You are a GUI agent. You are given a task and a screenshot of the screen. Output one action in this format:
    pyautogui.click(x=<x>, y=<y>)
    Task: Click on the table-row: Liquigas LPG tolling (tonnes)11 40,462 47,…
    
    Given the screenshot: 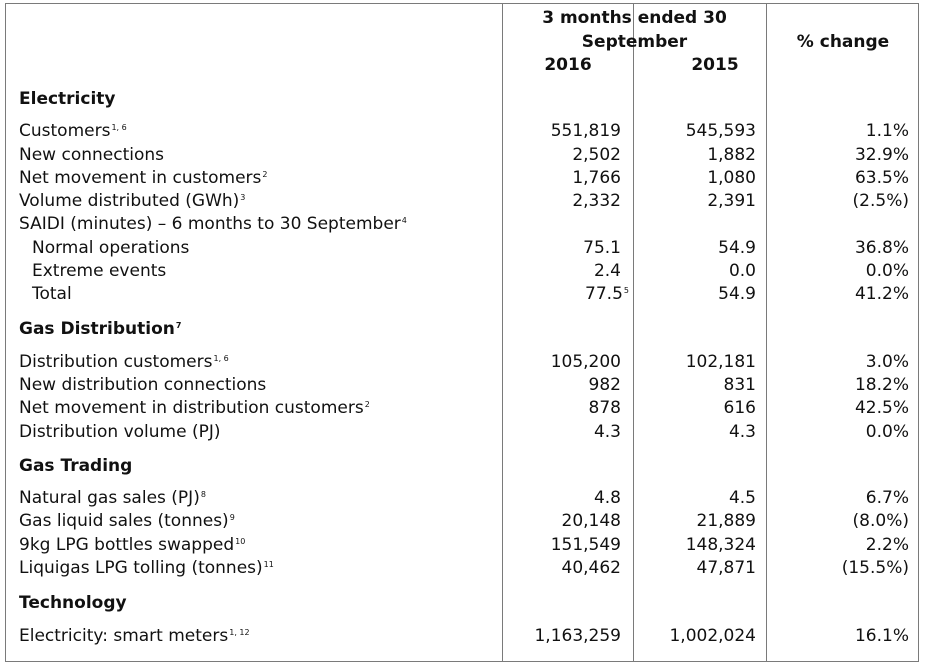 What is the action you would take?
    pyautogui.click(x=465, y=568)
    